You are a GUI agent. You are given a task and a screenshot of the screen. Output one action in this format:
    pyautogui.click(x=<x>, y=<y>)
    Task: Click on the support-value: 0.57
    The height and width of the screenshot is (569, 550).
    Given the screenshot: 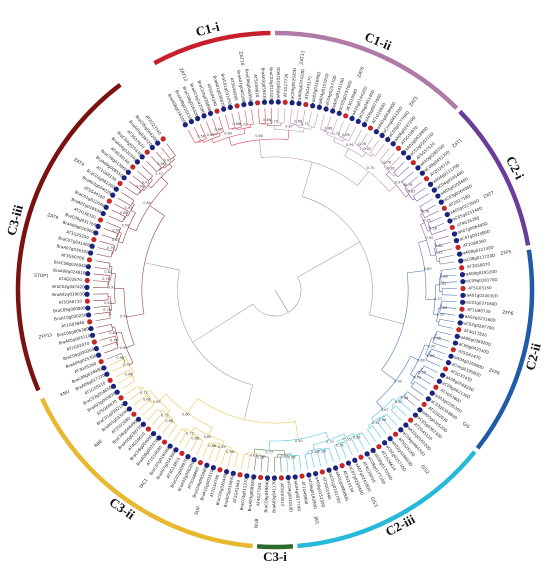 What is the action you would take?
    pyautogui.click(x=438, y=299)
    